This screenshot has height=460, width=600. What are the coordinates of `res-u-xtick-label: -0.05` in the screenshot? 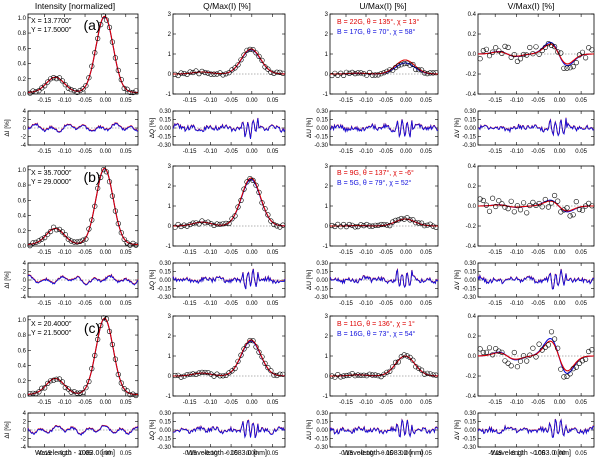 It's located at (386, 304).